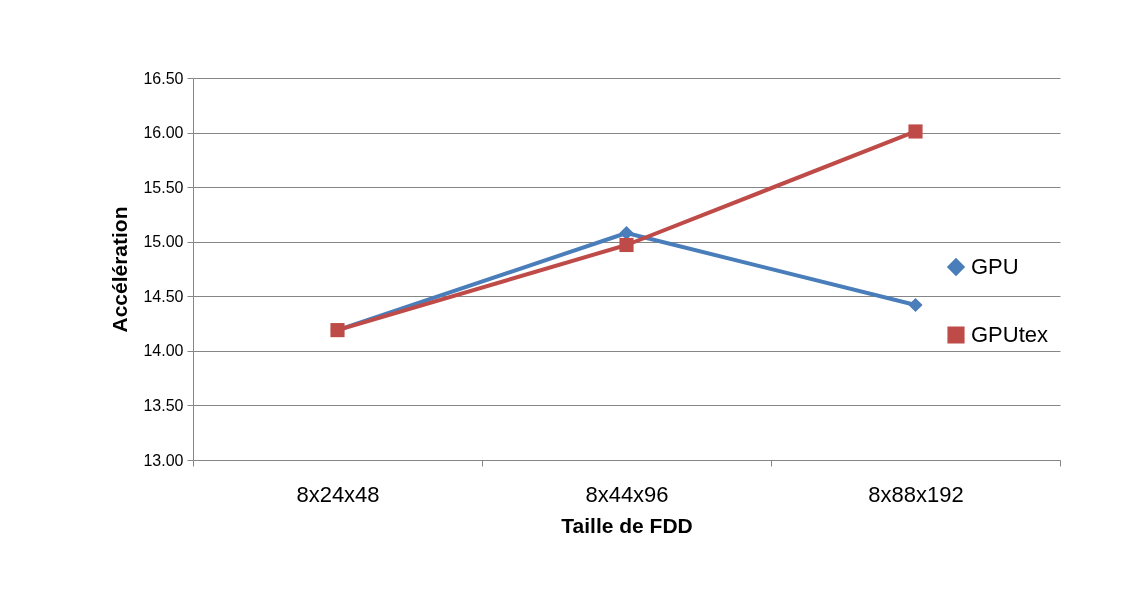 This screenshot has width=1126, height=598. I want to click on y-axis-title: Accélération, so click(120, 269).